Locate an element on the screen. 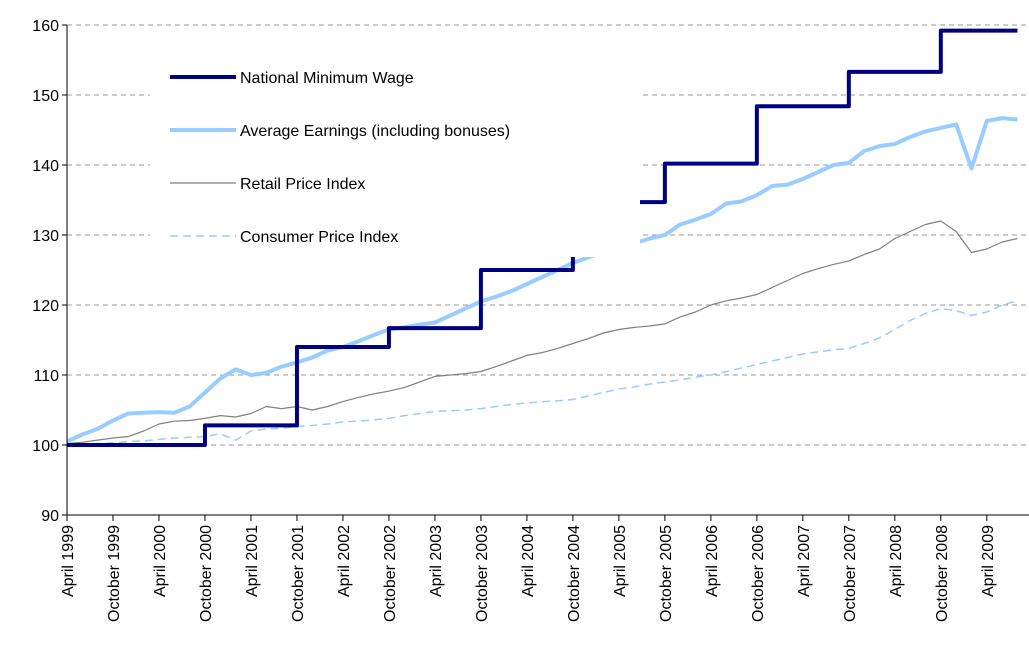  x-tick-label: October 2000 is located at coordinates (206, 573).